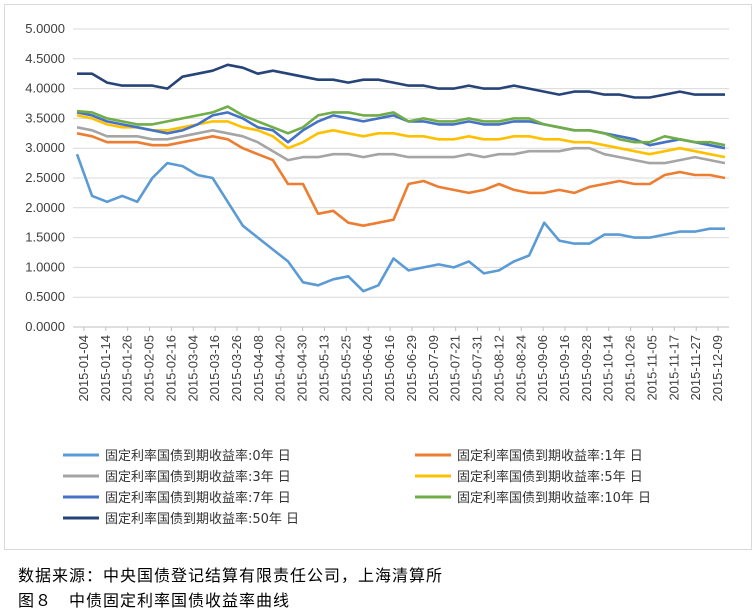 The width and height of the screenshot is (756, 612). I want to click on y-tick-label: 3.0000, so click(45, 147).